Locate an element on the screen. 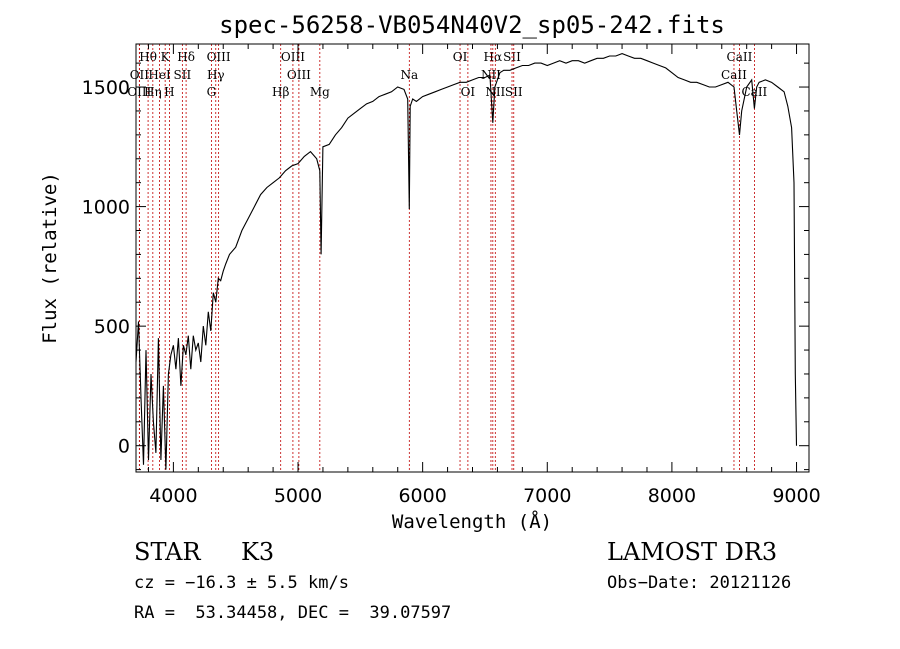  line-marker-label: Mg is located at coordinates (320, 92).